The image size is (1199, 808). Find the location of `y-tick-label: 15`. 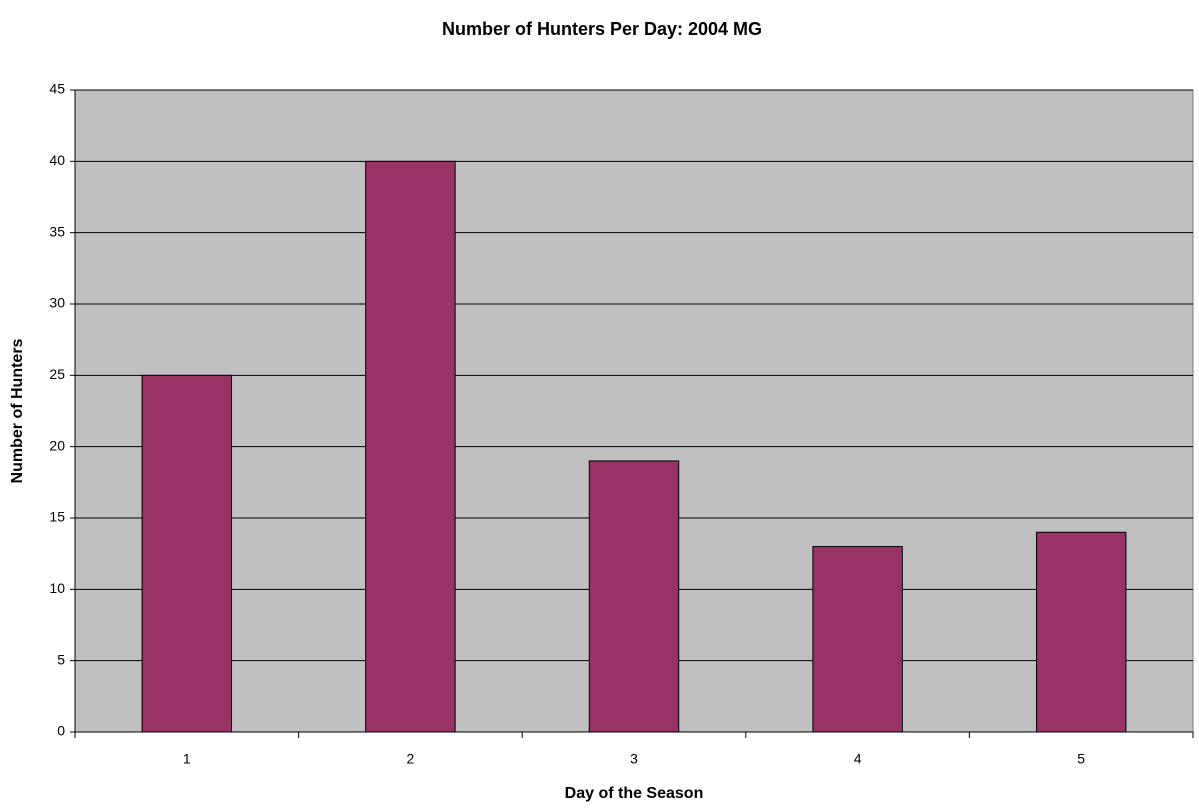

y-tick-label: 15 is located at coordinates (57, 517).